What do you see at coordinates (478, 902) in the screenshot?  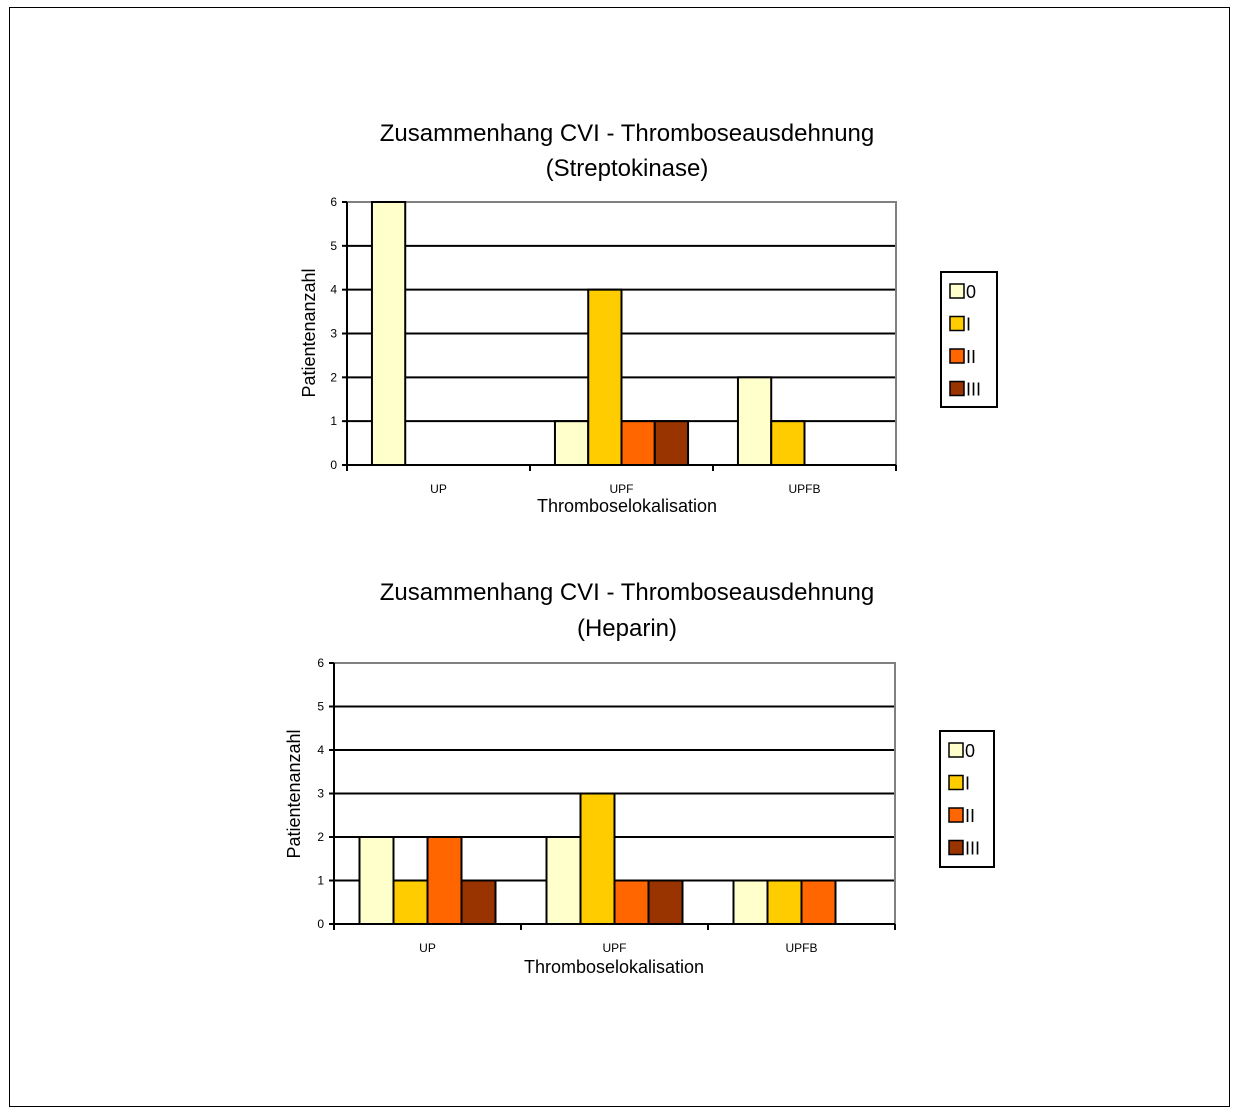 I see `bar-up-series-iii` at bounding box center [478, 902].